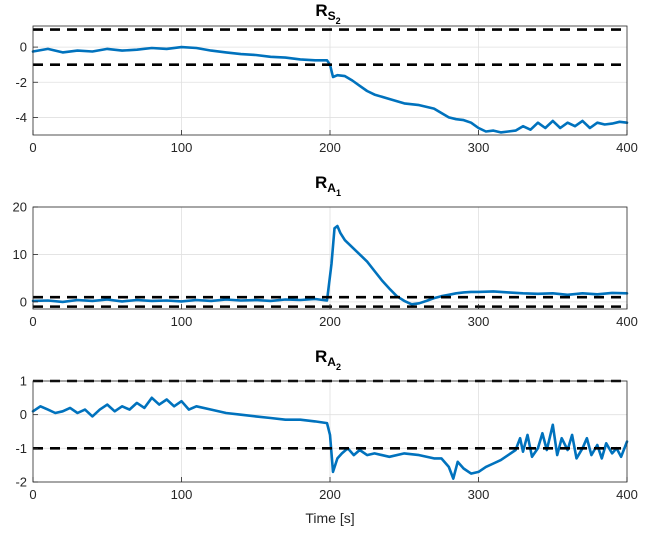 This screenshot has height=533, width=668. I want to click on panel-rs2-thresholds, so click(330, 47).